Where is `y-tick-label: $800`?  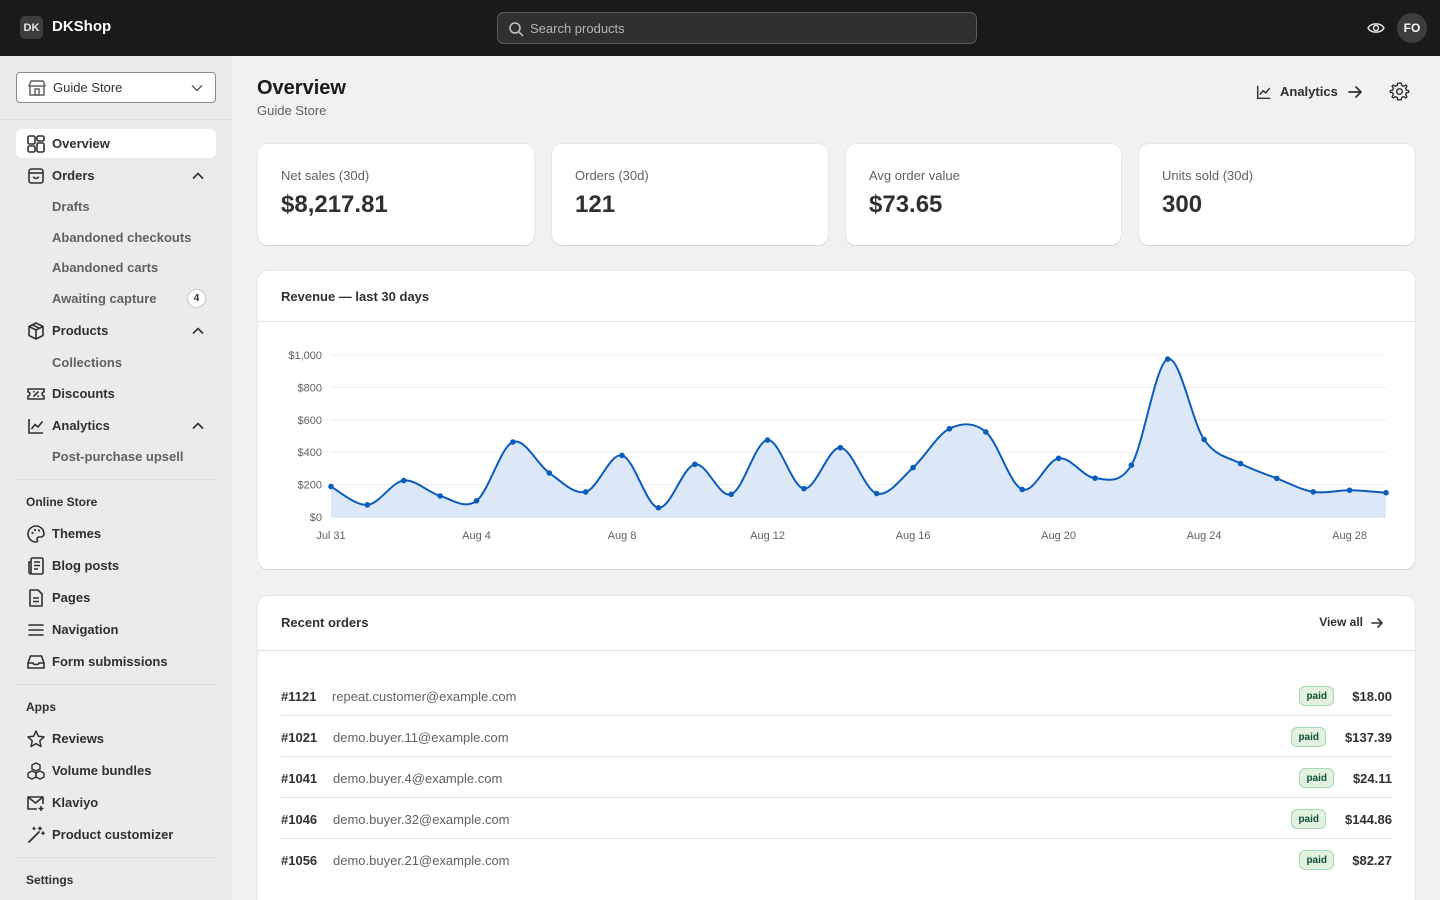
y-tick-label: $800 is located at coordinates (310, 388).